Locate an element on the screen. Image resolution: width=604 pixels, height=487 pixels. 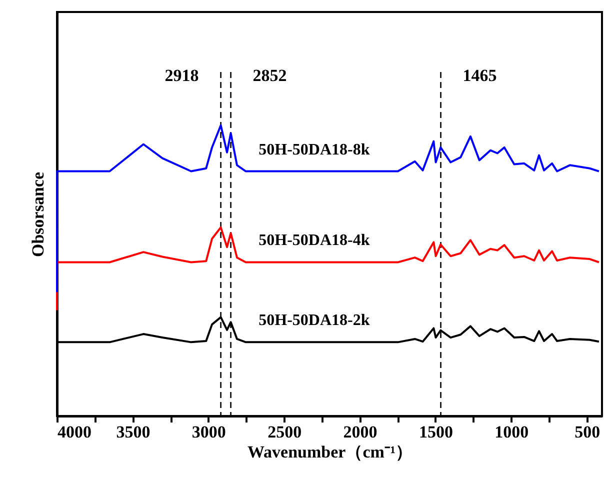
series-label: 50H-50DA18-8k is located at coordinates (314, 149).